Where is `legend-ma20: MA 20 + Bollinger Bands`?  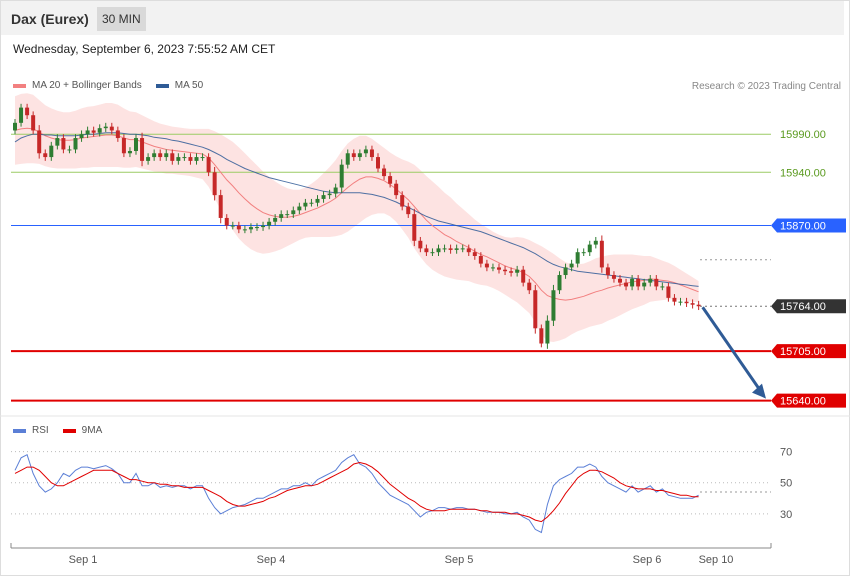
legend-ma20: MA 20 + Bollinger Bands is located at coordinates (77, 85).